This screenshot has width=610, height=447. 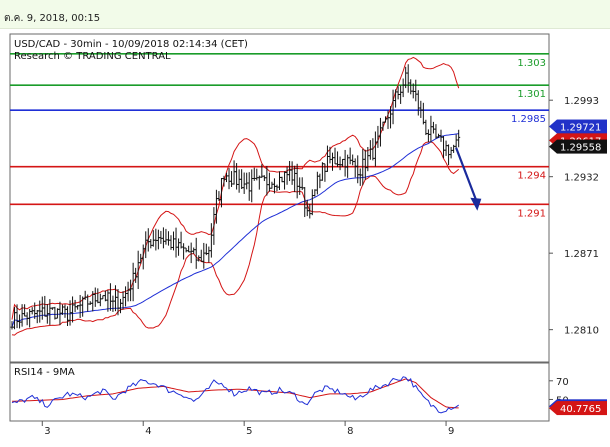 I want to click on time-axis: 3 4 5 8 9, so click(x=247, y=429).